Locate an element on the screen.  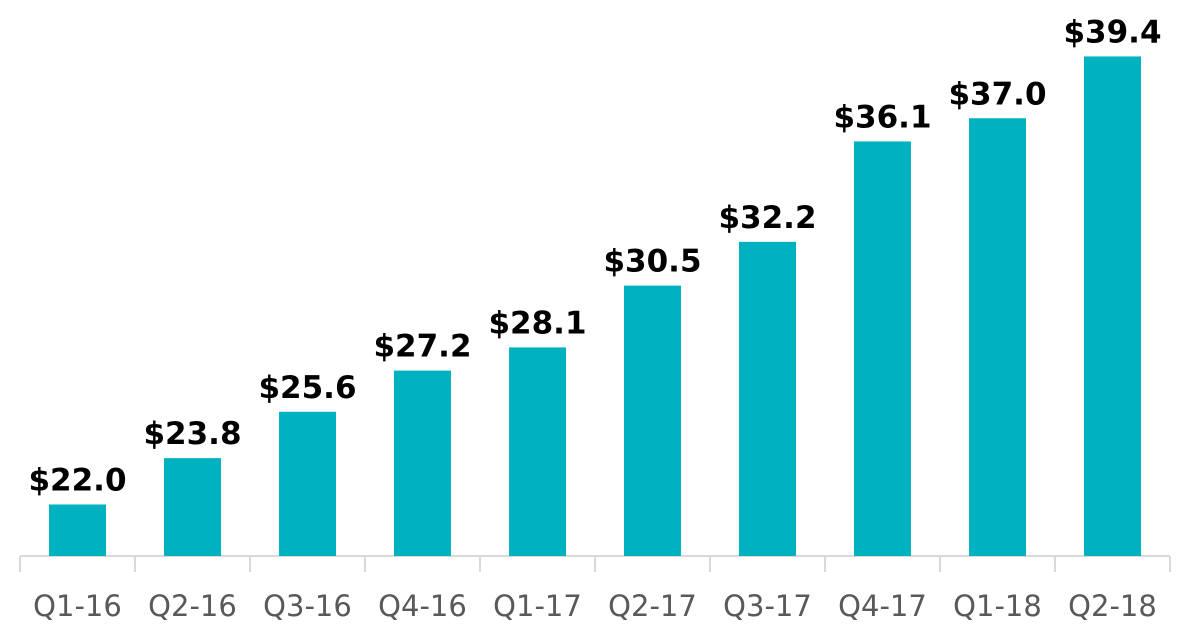
value-label: $32.2 is located at coordinates (767, 218).